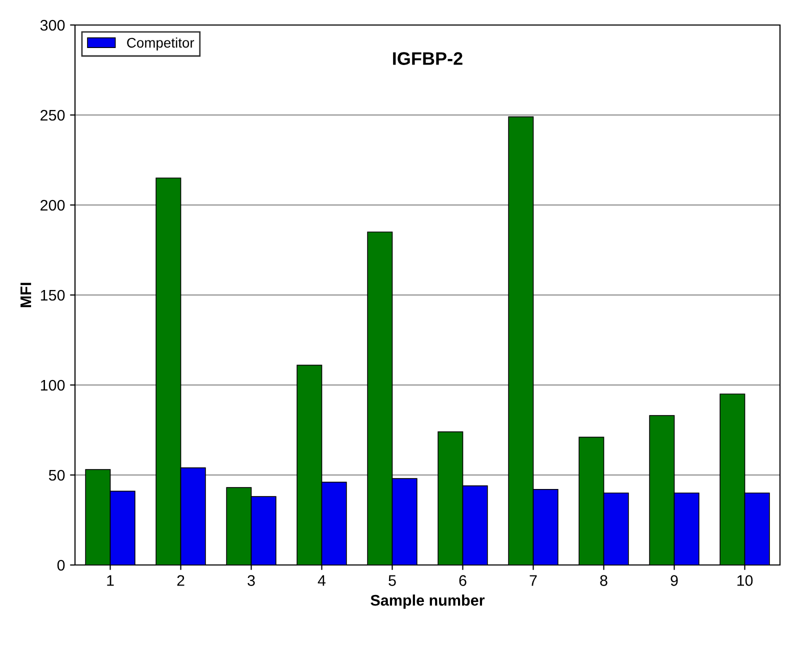 The width and height of the screenshot is (796, 648). Describe the element at coordinates (52, 385) in the screenshot. I see `y-tick-label: 100` at that location.